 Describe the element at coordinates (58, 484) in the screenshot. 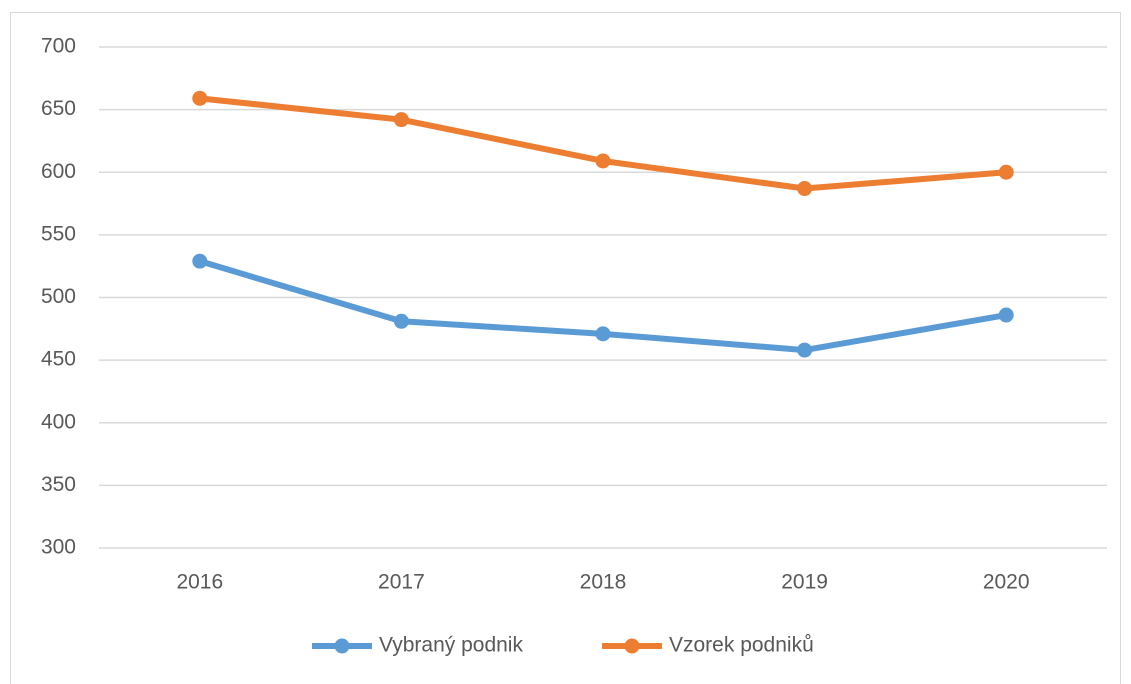

I see `y-tick-label: 350` at that location.